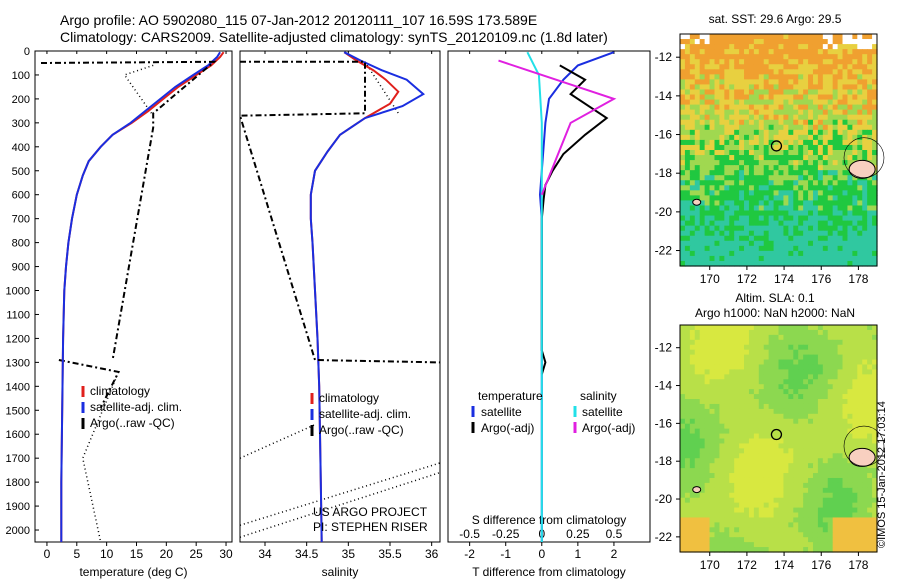 This screenshot has width=900, height=580. I want to click on sla_map-ytick-label: -18, so click(664, 461).